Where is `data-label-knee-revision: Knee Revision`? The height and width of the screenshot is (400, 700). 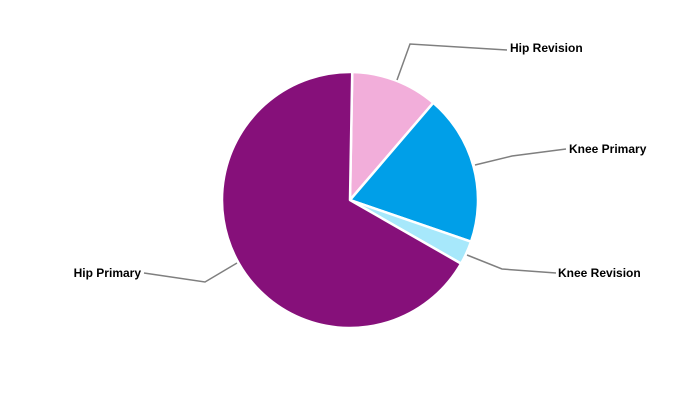 data-label-knee-revision: Knee Revision is located at coordinates (599, 273).